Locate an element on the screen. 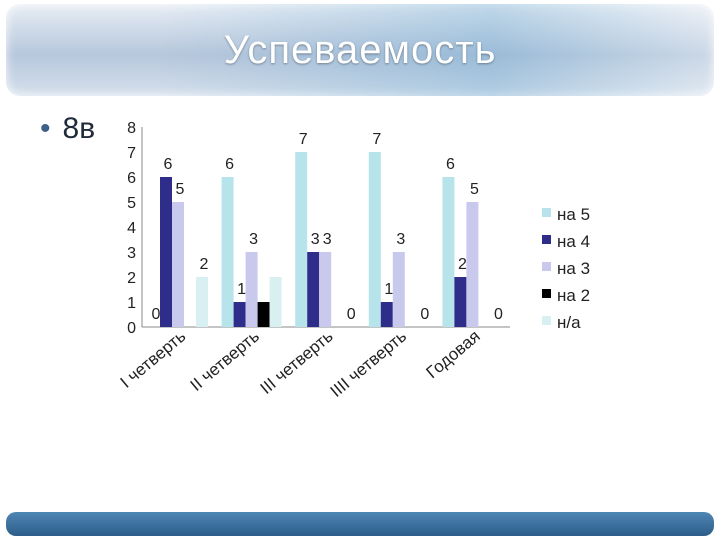  legend-label: на 5 is located at coordinates (573, 214).